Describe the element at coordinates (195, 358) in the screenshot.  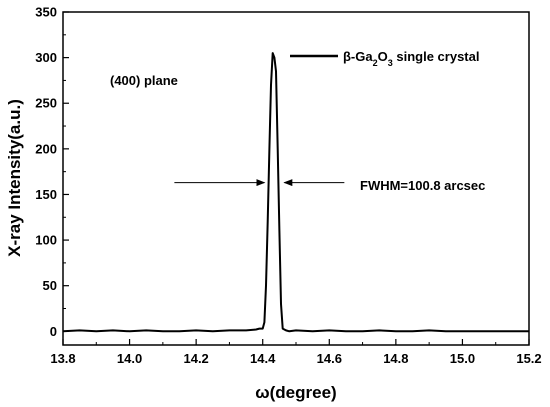
I see `x-tick-label: 14.2` at that location.